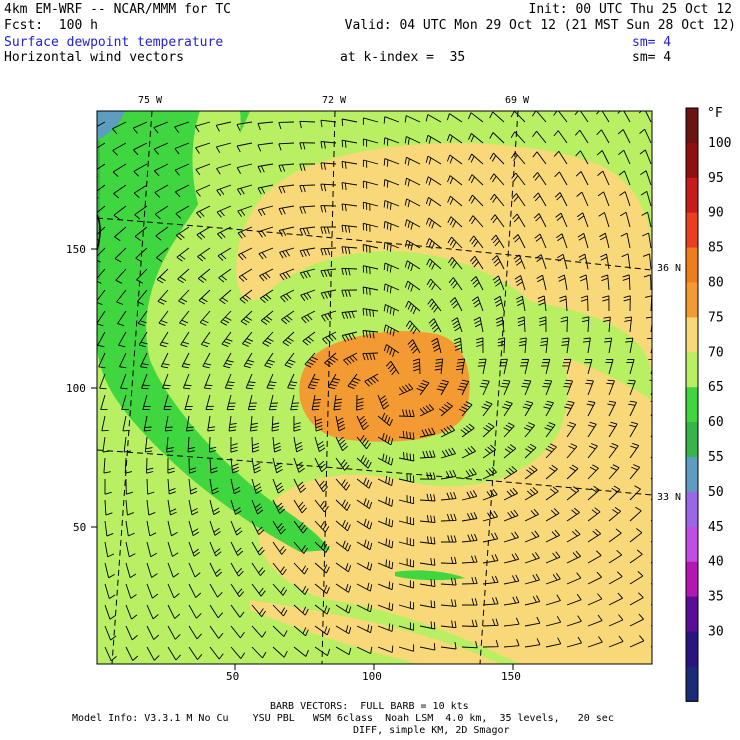 The height and width of the screenshot is (740, 740). I want to click on lon-label-75w: 75 W, so click(150, 100).